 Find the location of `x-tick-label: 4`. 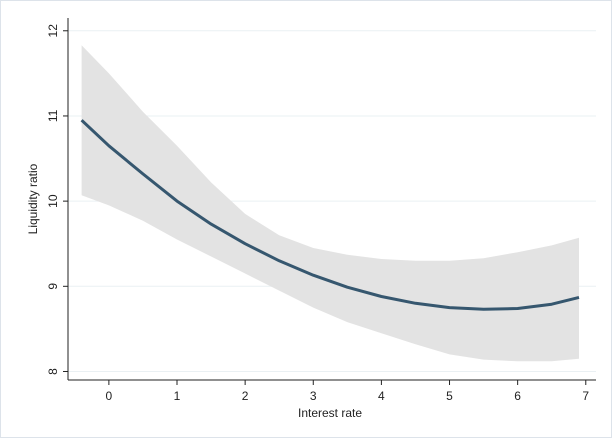

x-tick-label: 4 is located at coordinates (381, 396).